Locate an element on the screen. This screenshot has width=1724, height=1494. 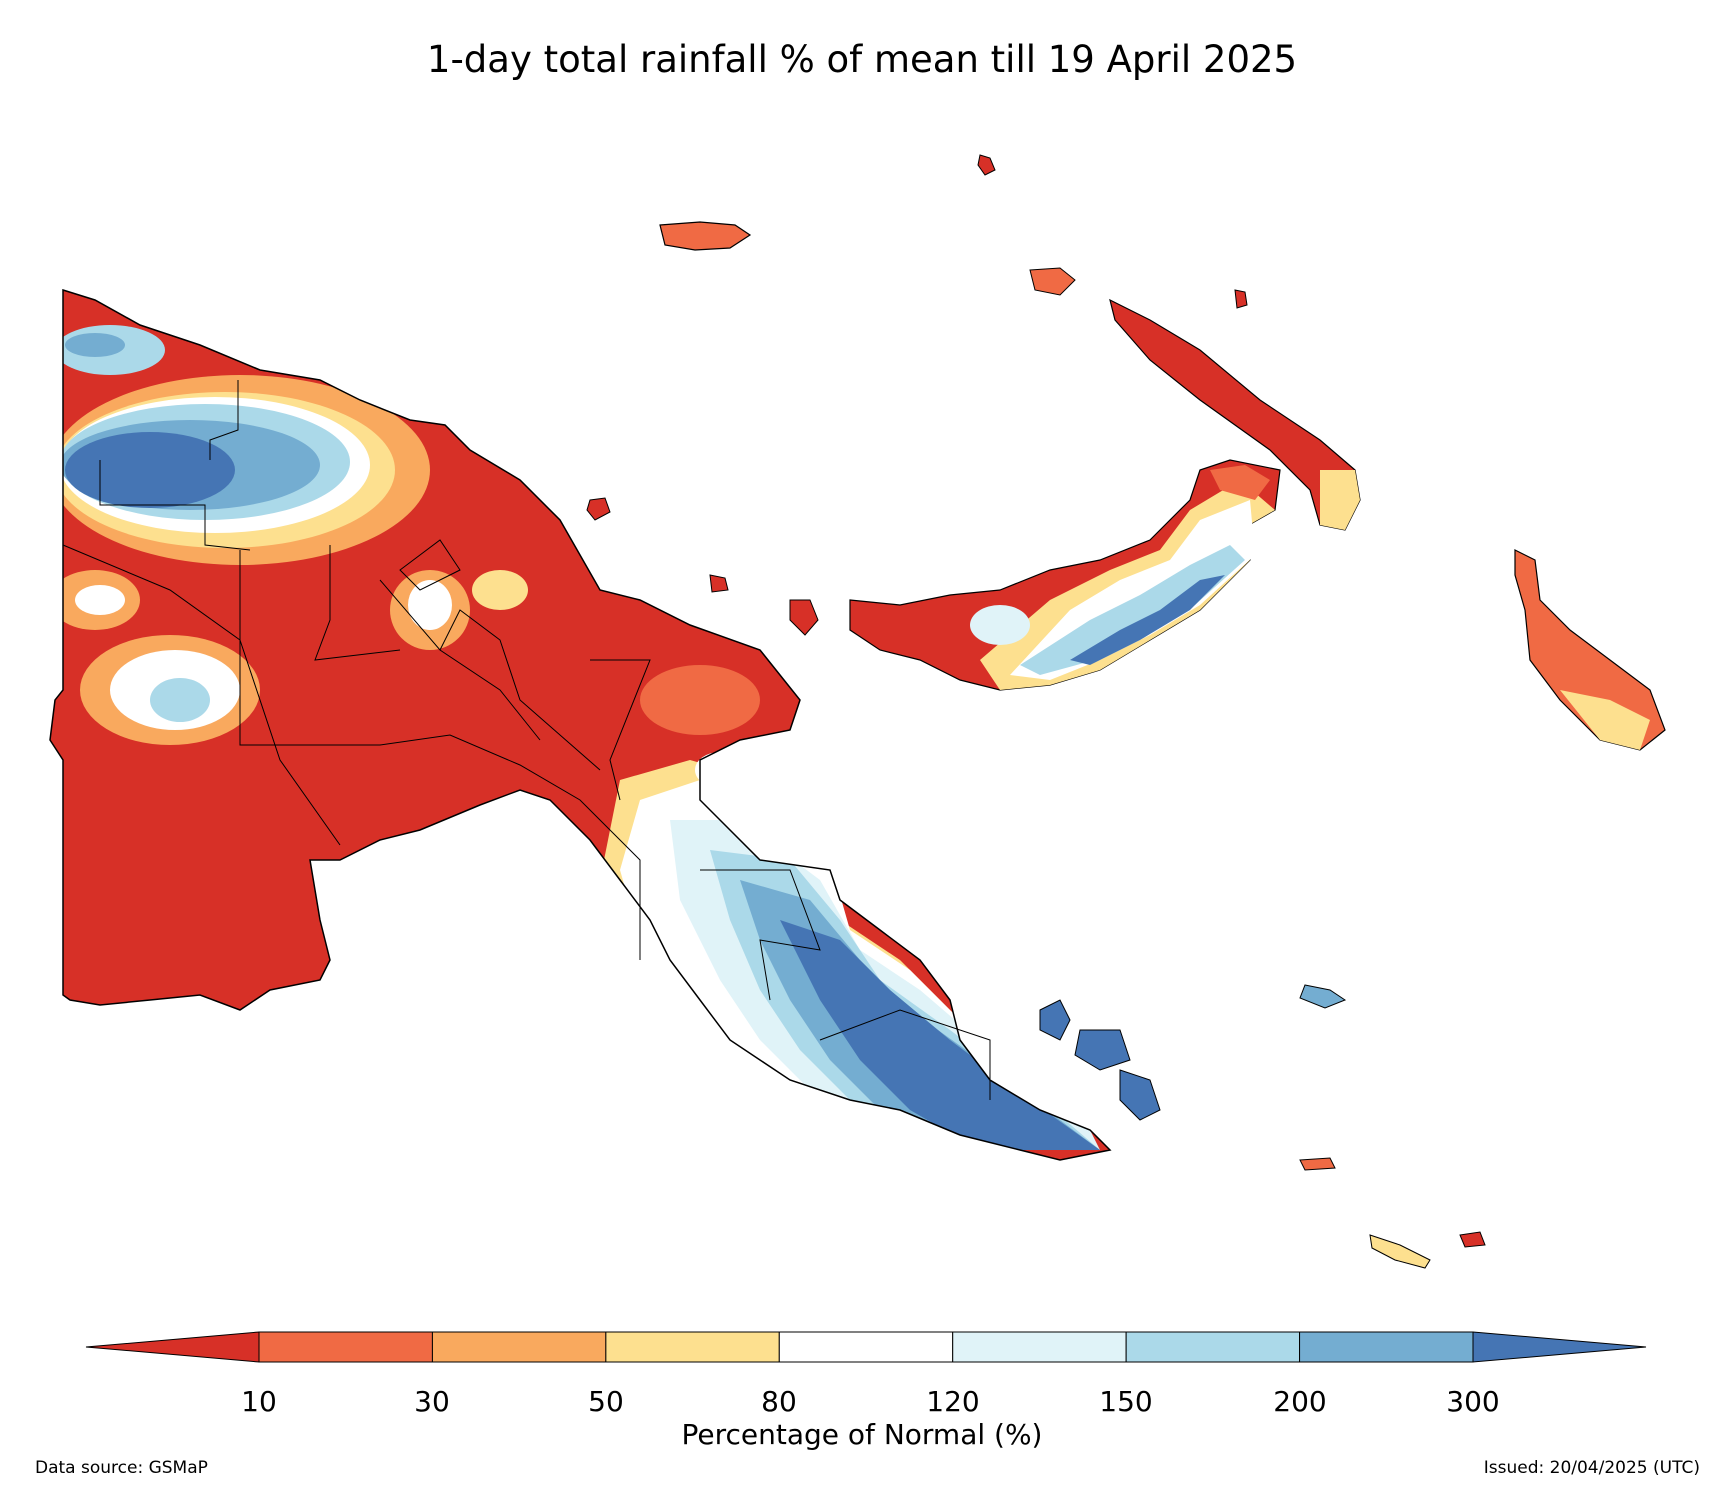
colorbar-tick: 300 is located at coordinates (1473, 1401).